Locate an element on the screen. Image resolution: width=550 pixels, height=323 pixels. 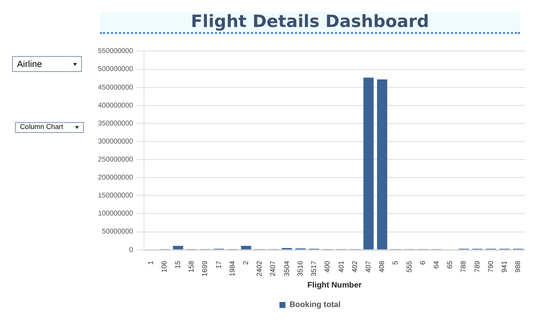
x-axis-title: Flight Number is located at coordinates (334, 285).